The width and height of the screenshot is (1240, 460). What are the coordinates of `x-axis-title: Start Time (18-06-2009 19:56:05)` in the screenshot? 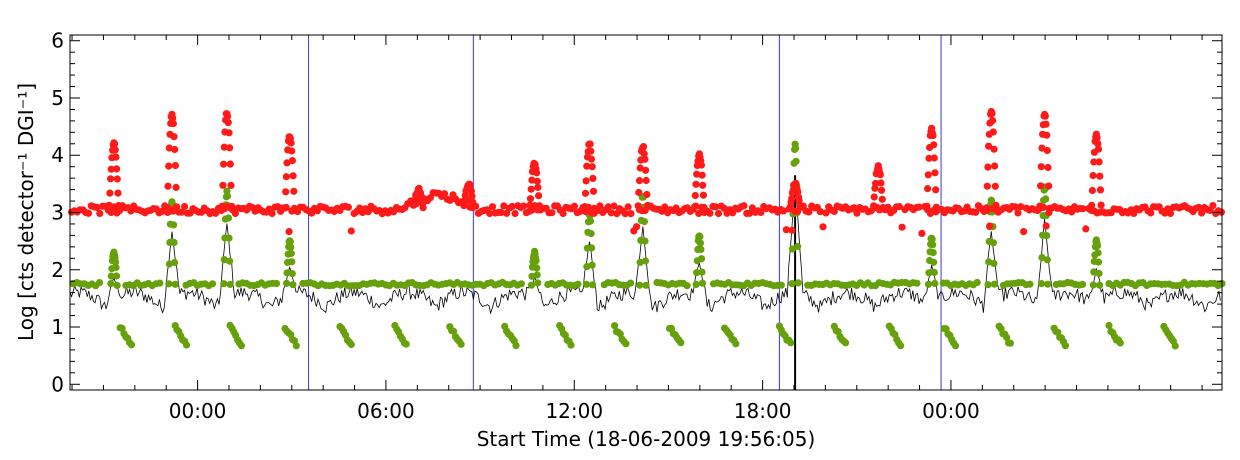 It's located at (646, 439).